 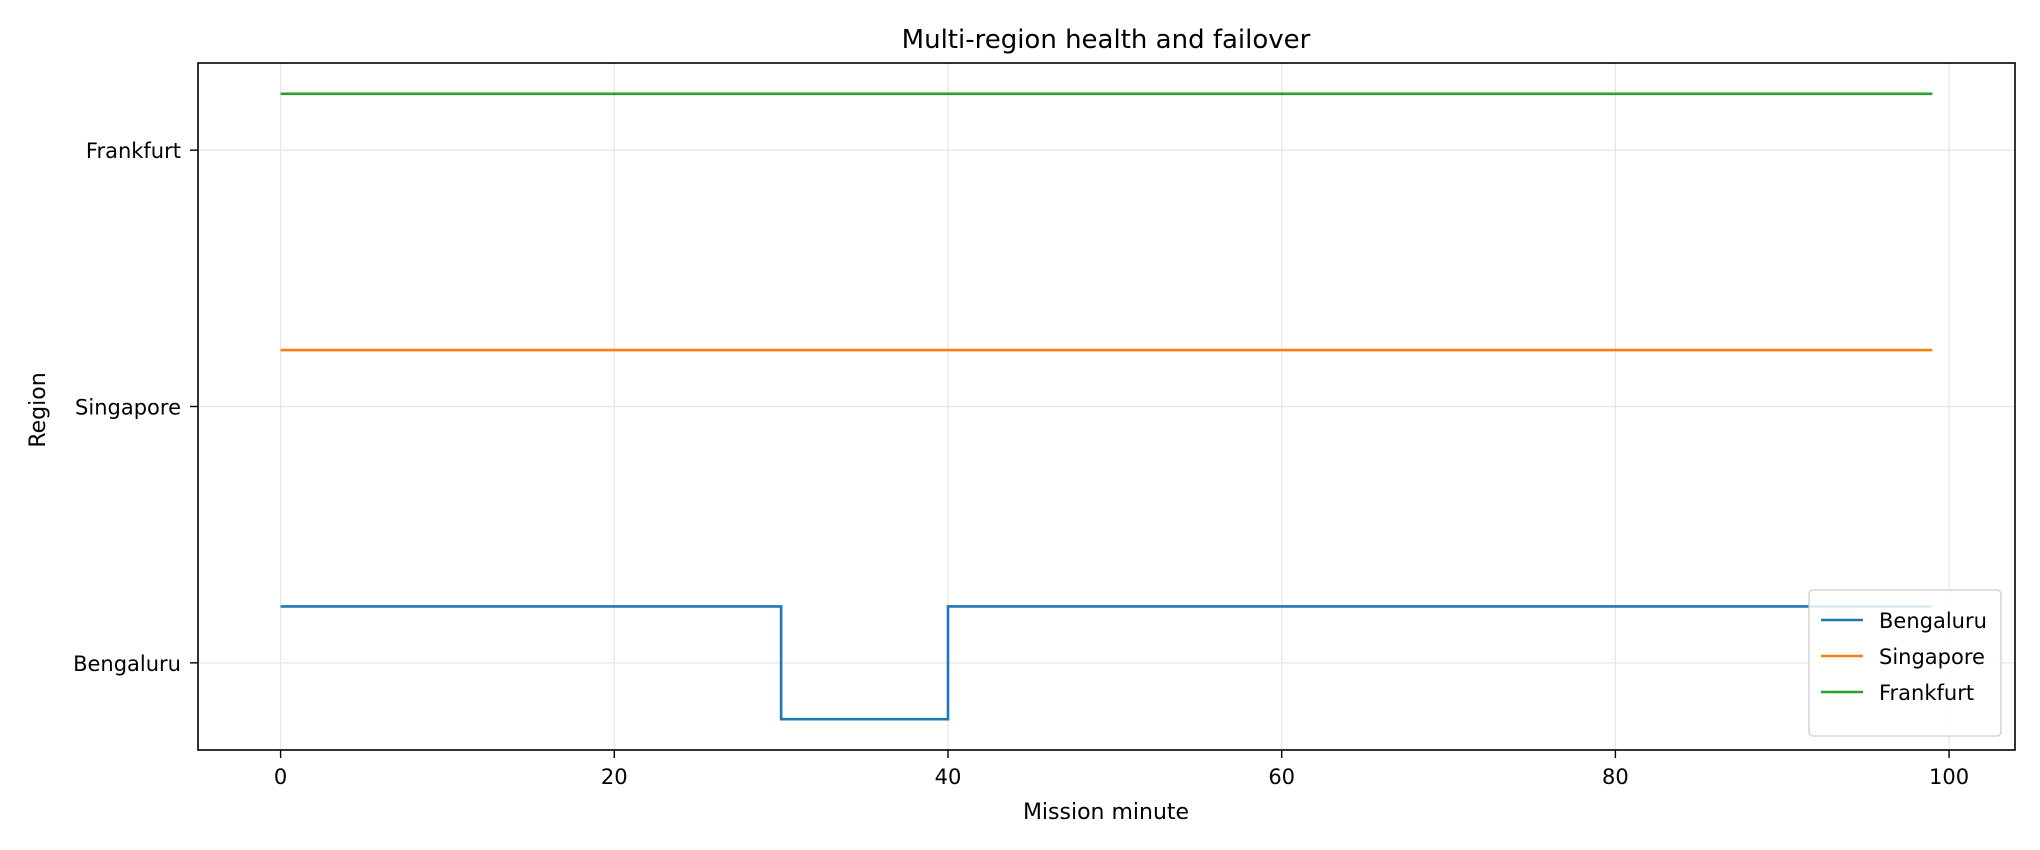 What do you see at coordinates (133, 151) in the screenshot?
I see `y-tick-label: Frankfurt` at bounding box center [133, 151].